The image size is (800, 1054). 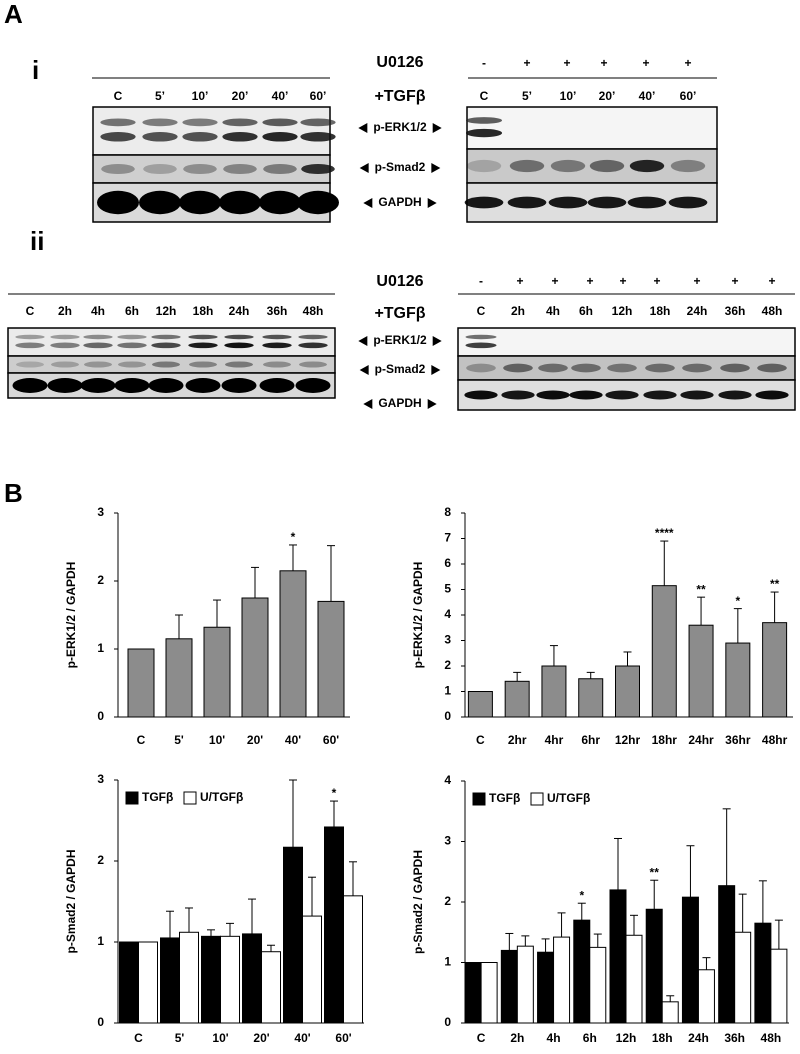 I want to click on y-tick-label: 5, so click(x=447, y=589).